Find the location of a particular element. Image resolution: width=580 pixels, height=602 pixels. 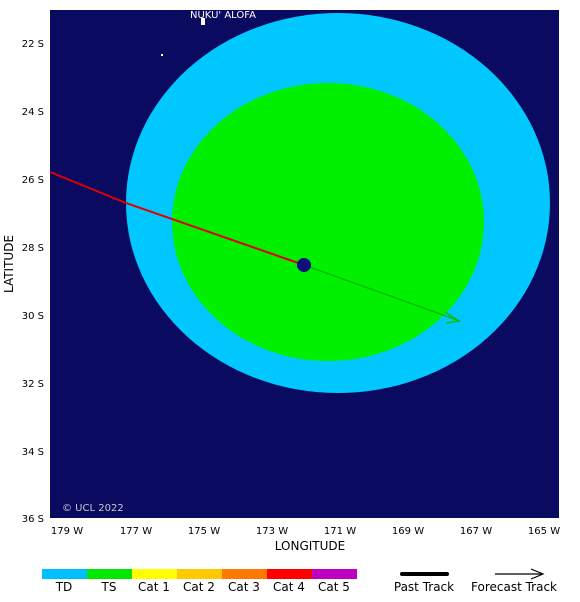

lon-tick-label: 177 W is located at coordinates (136, 531).